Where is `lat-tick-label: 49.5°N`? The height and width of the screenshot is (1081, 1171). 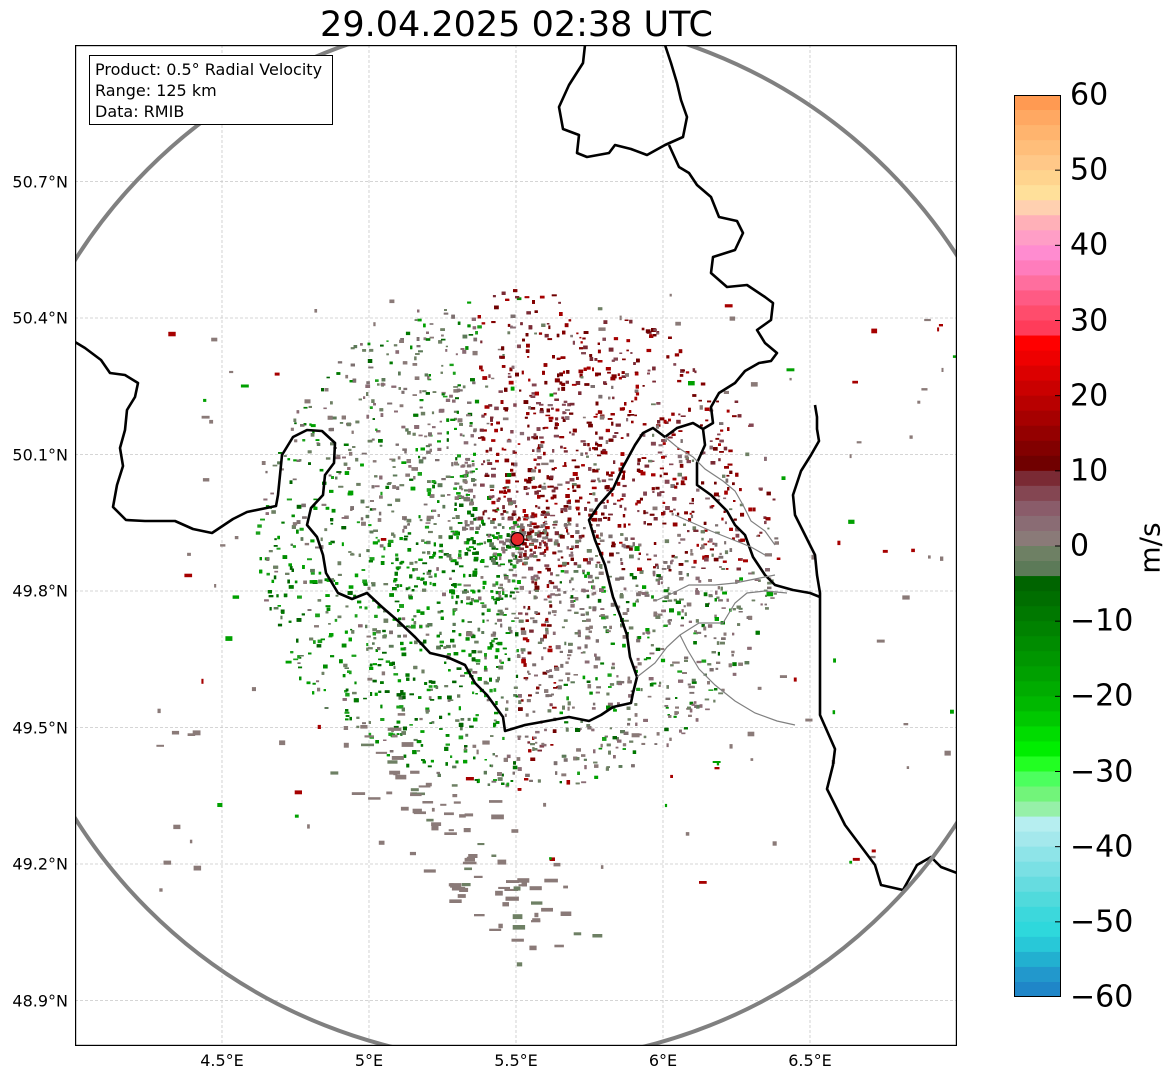 lat-tick-label: 49.5°N is located at coordinates (40, 727).